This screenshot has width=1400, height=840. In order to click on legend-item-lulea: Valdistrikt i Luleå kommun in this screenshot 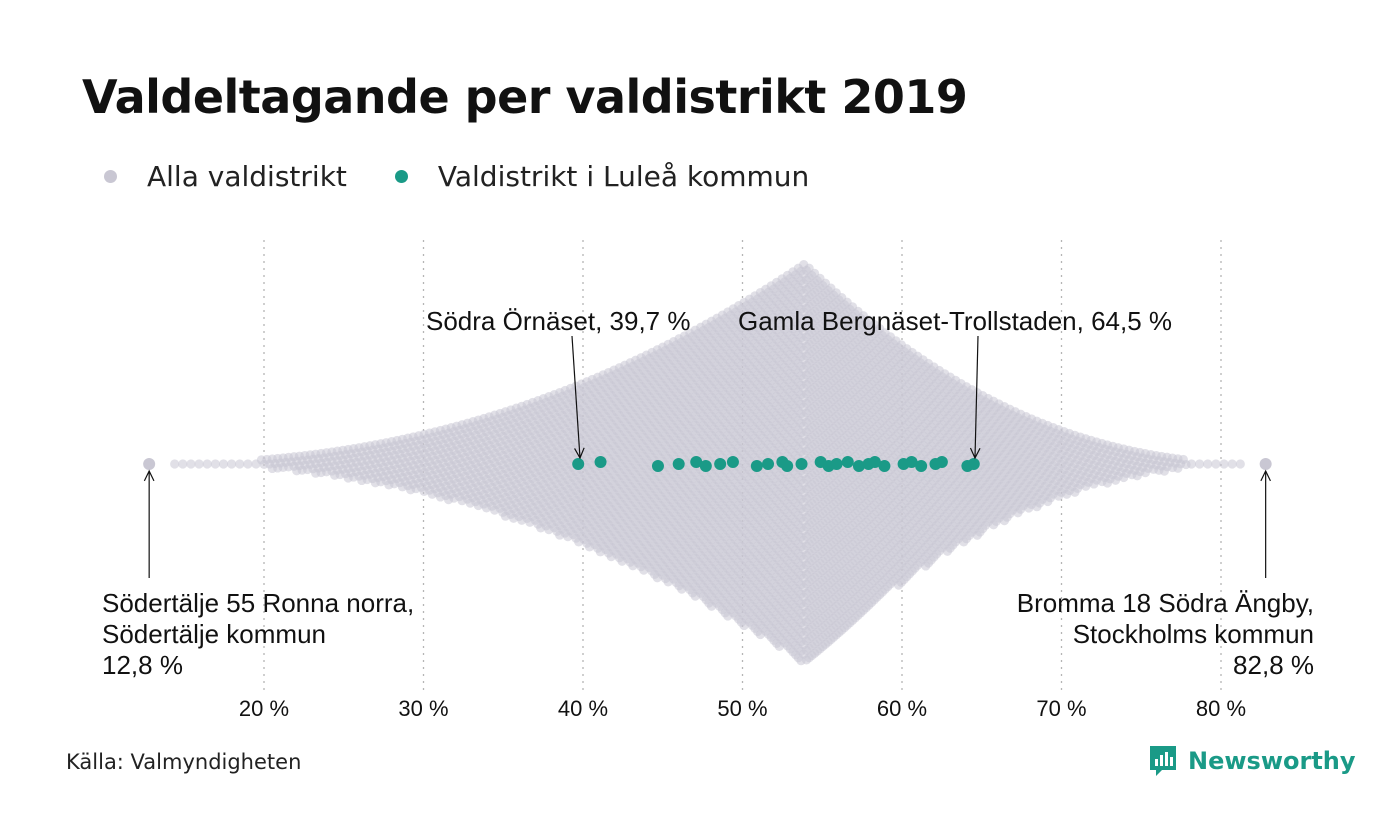, I will do `click(602, 176)`.